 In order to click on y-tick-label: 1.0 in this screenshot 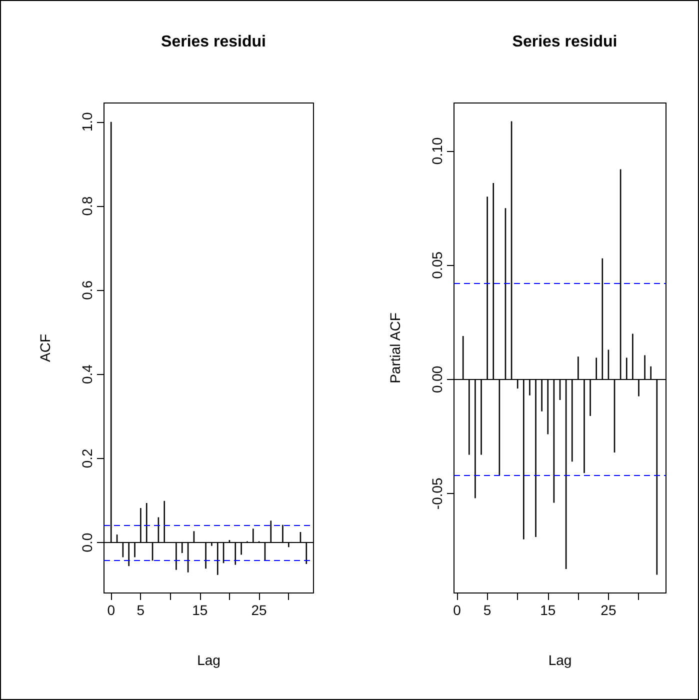, I will do `click(87, 122)`.